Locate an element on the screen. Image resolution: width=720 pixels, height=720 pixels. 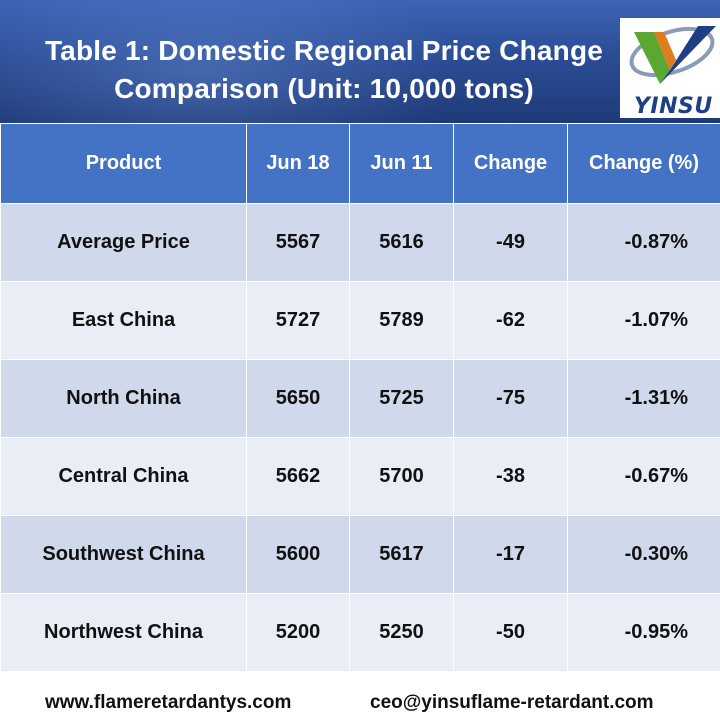
cell-jun18: 5662 is located at coordinates (298, 476).